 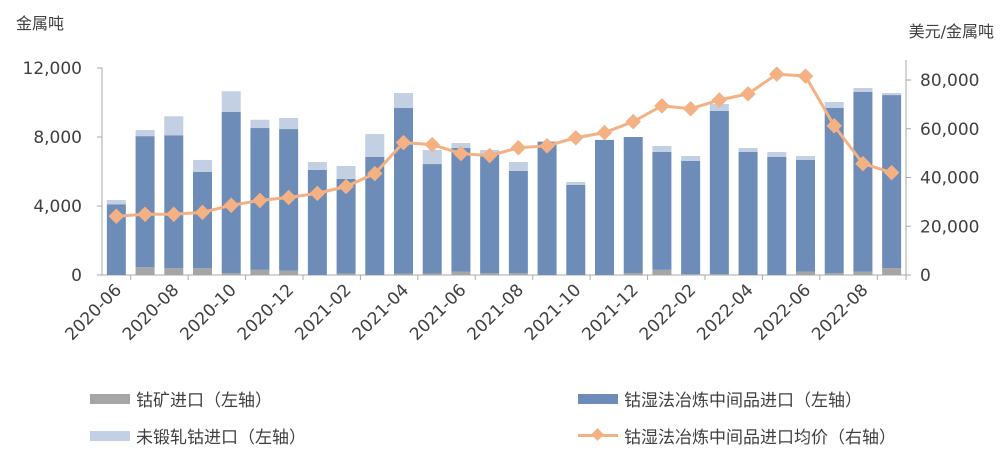 What do you see at coordinates (52, 69) in the screenshot?
I see `y-left-tick-label: 12,000` at bounding box center [52, 69].